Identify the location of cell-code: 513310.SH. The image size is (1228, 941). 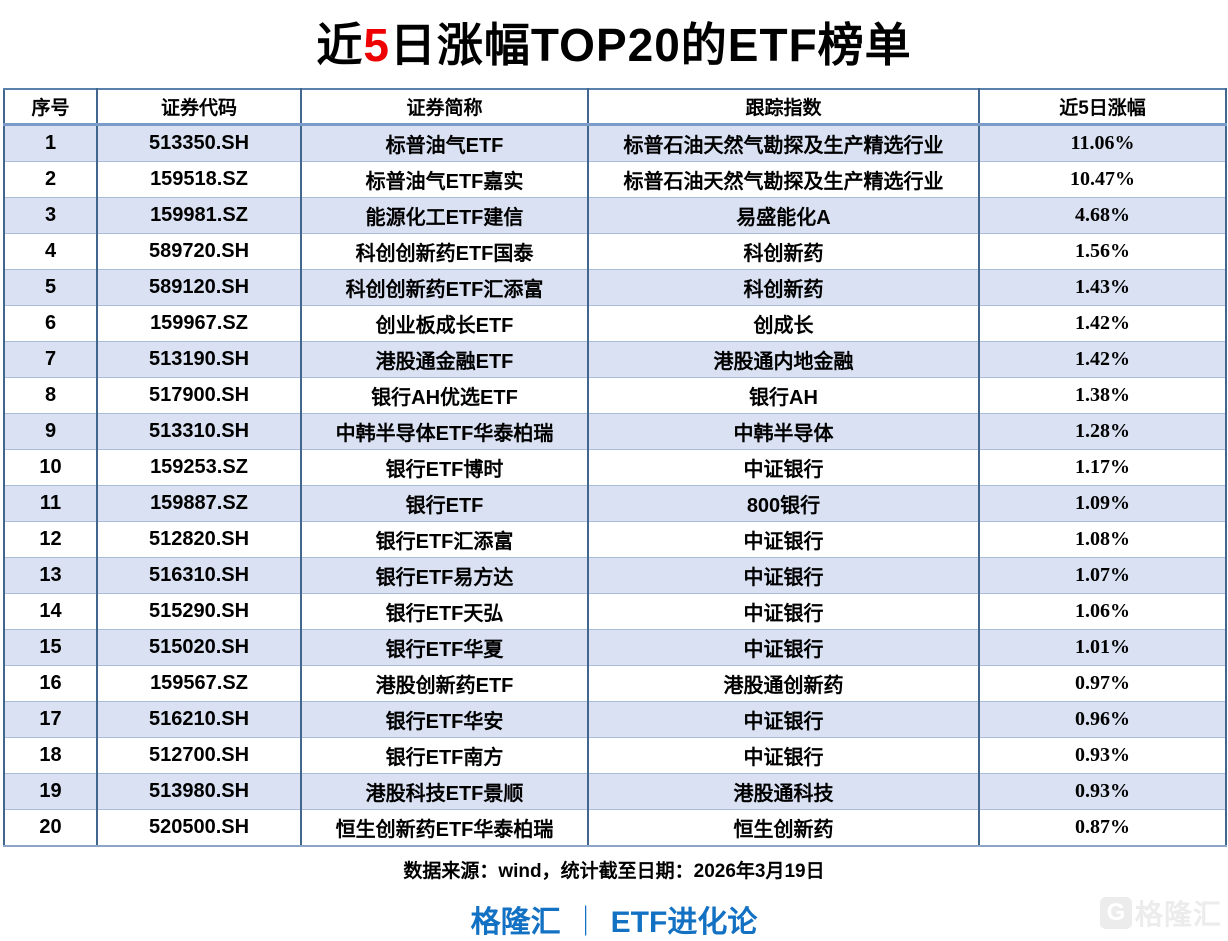
(199, 431).